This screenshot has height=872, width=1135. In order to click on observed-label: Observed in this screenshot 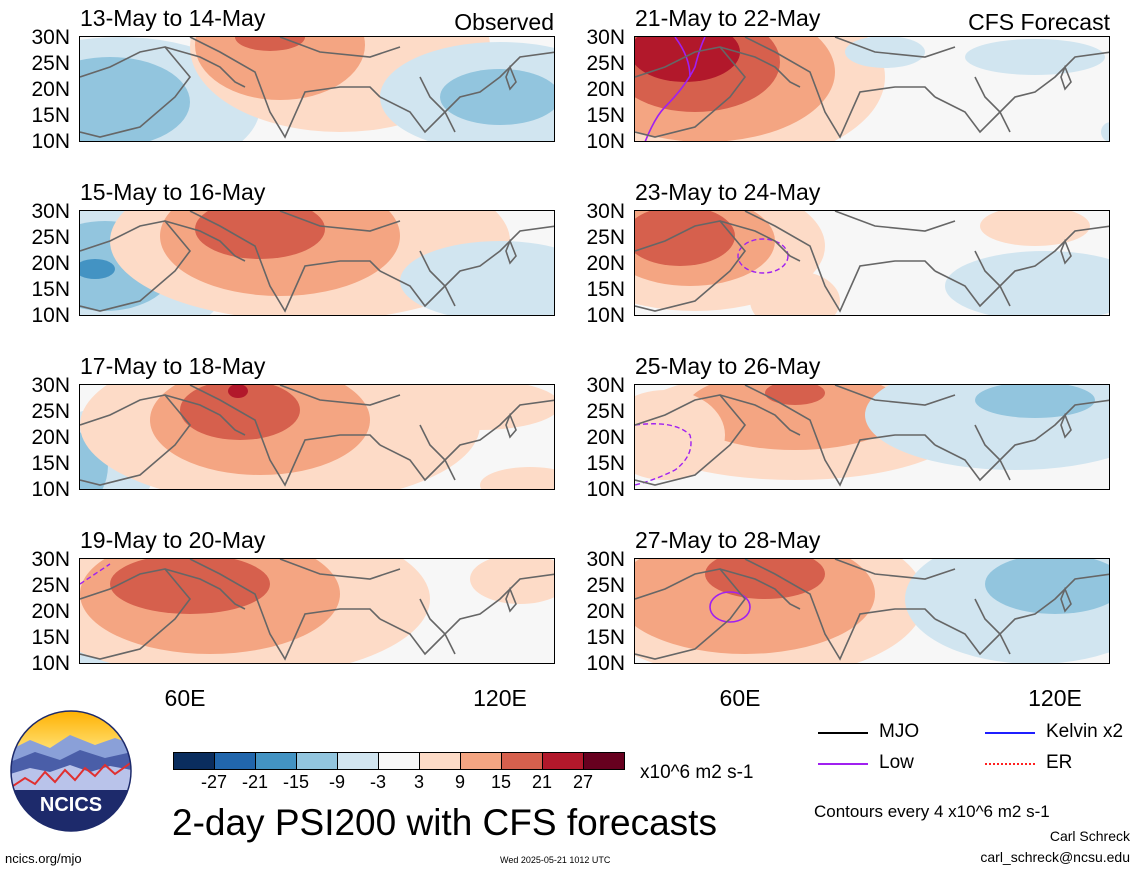, I will do `click(504, 22)`.